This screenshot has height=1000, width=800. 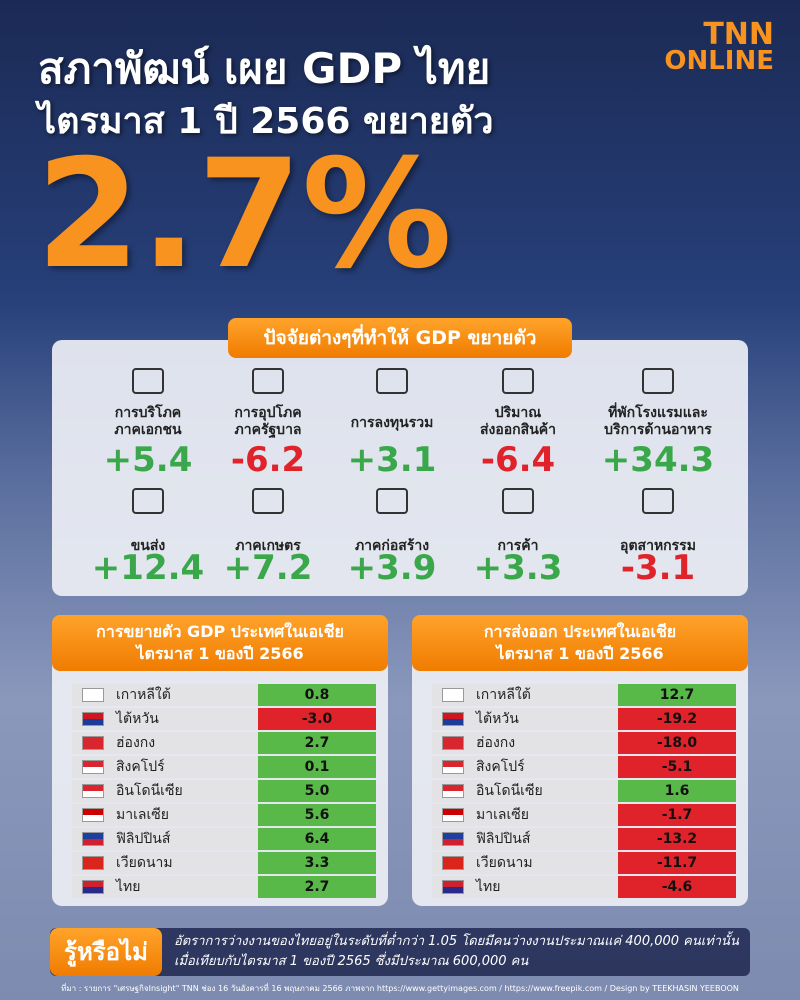 I want to click on table-row: สิงคโปร์ 0.1, so click(x=224, y=767).